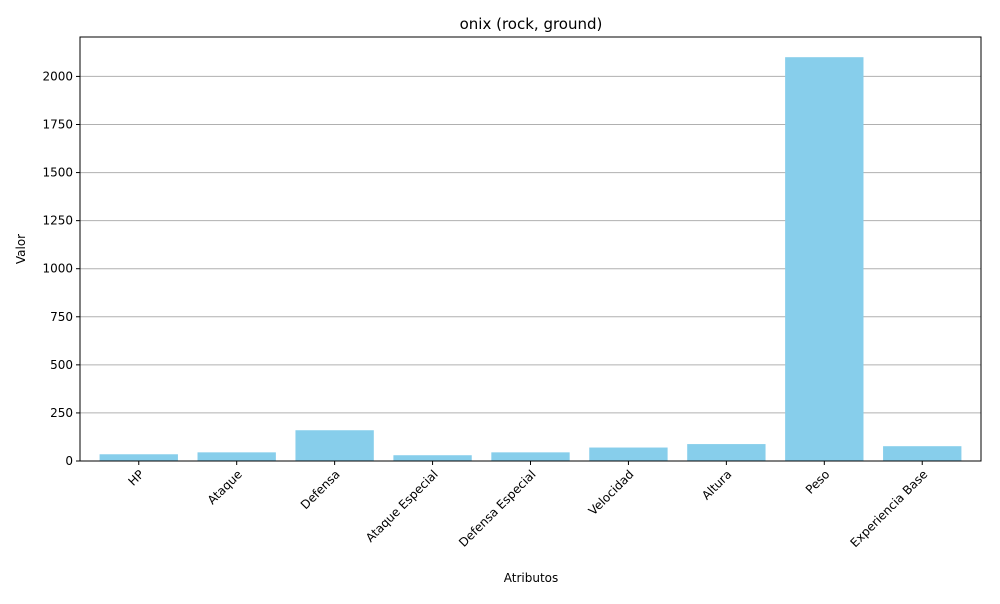 The image size is (1000, 604). Describe the element at coordinates (57, 173) in the screenshot. I see `y-tick-label: 1500` at that location.